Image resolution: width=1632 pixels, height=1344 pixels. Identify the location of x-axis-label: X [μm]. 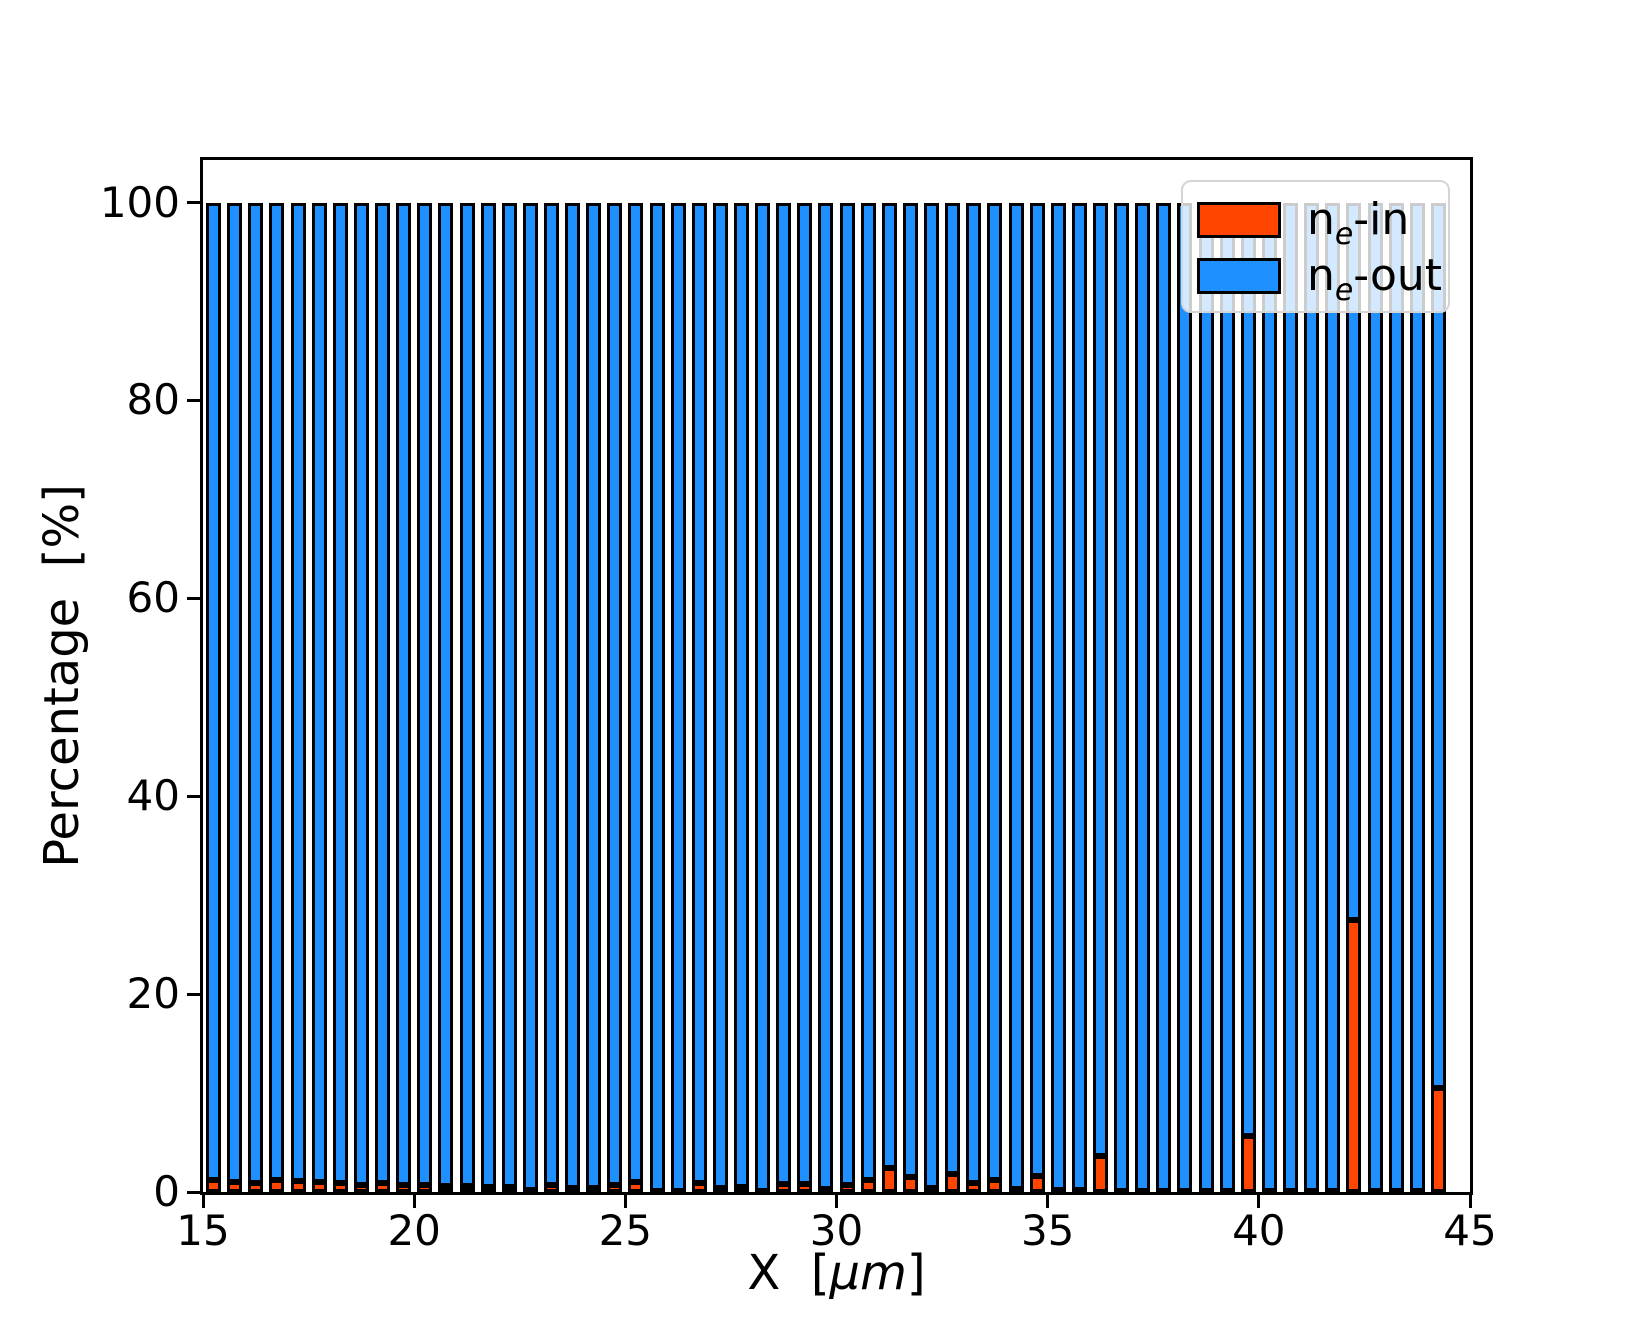
(836, 1273).